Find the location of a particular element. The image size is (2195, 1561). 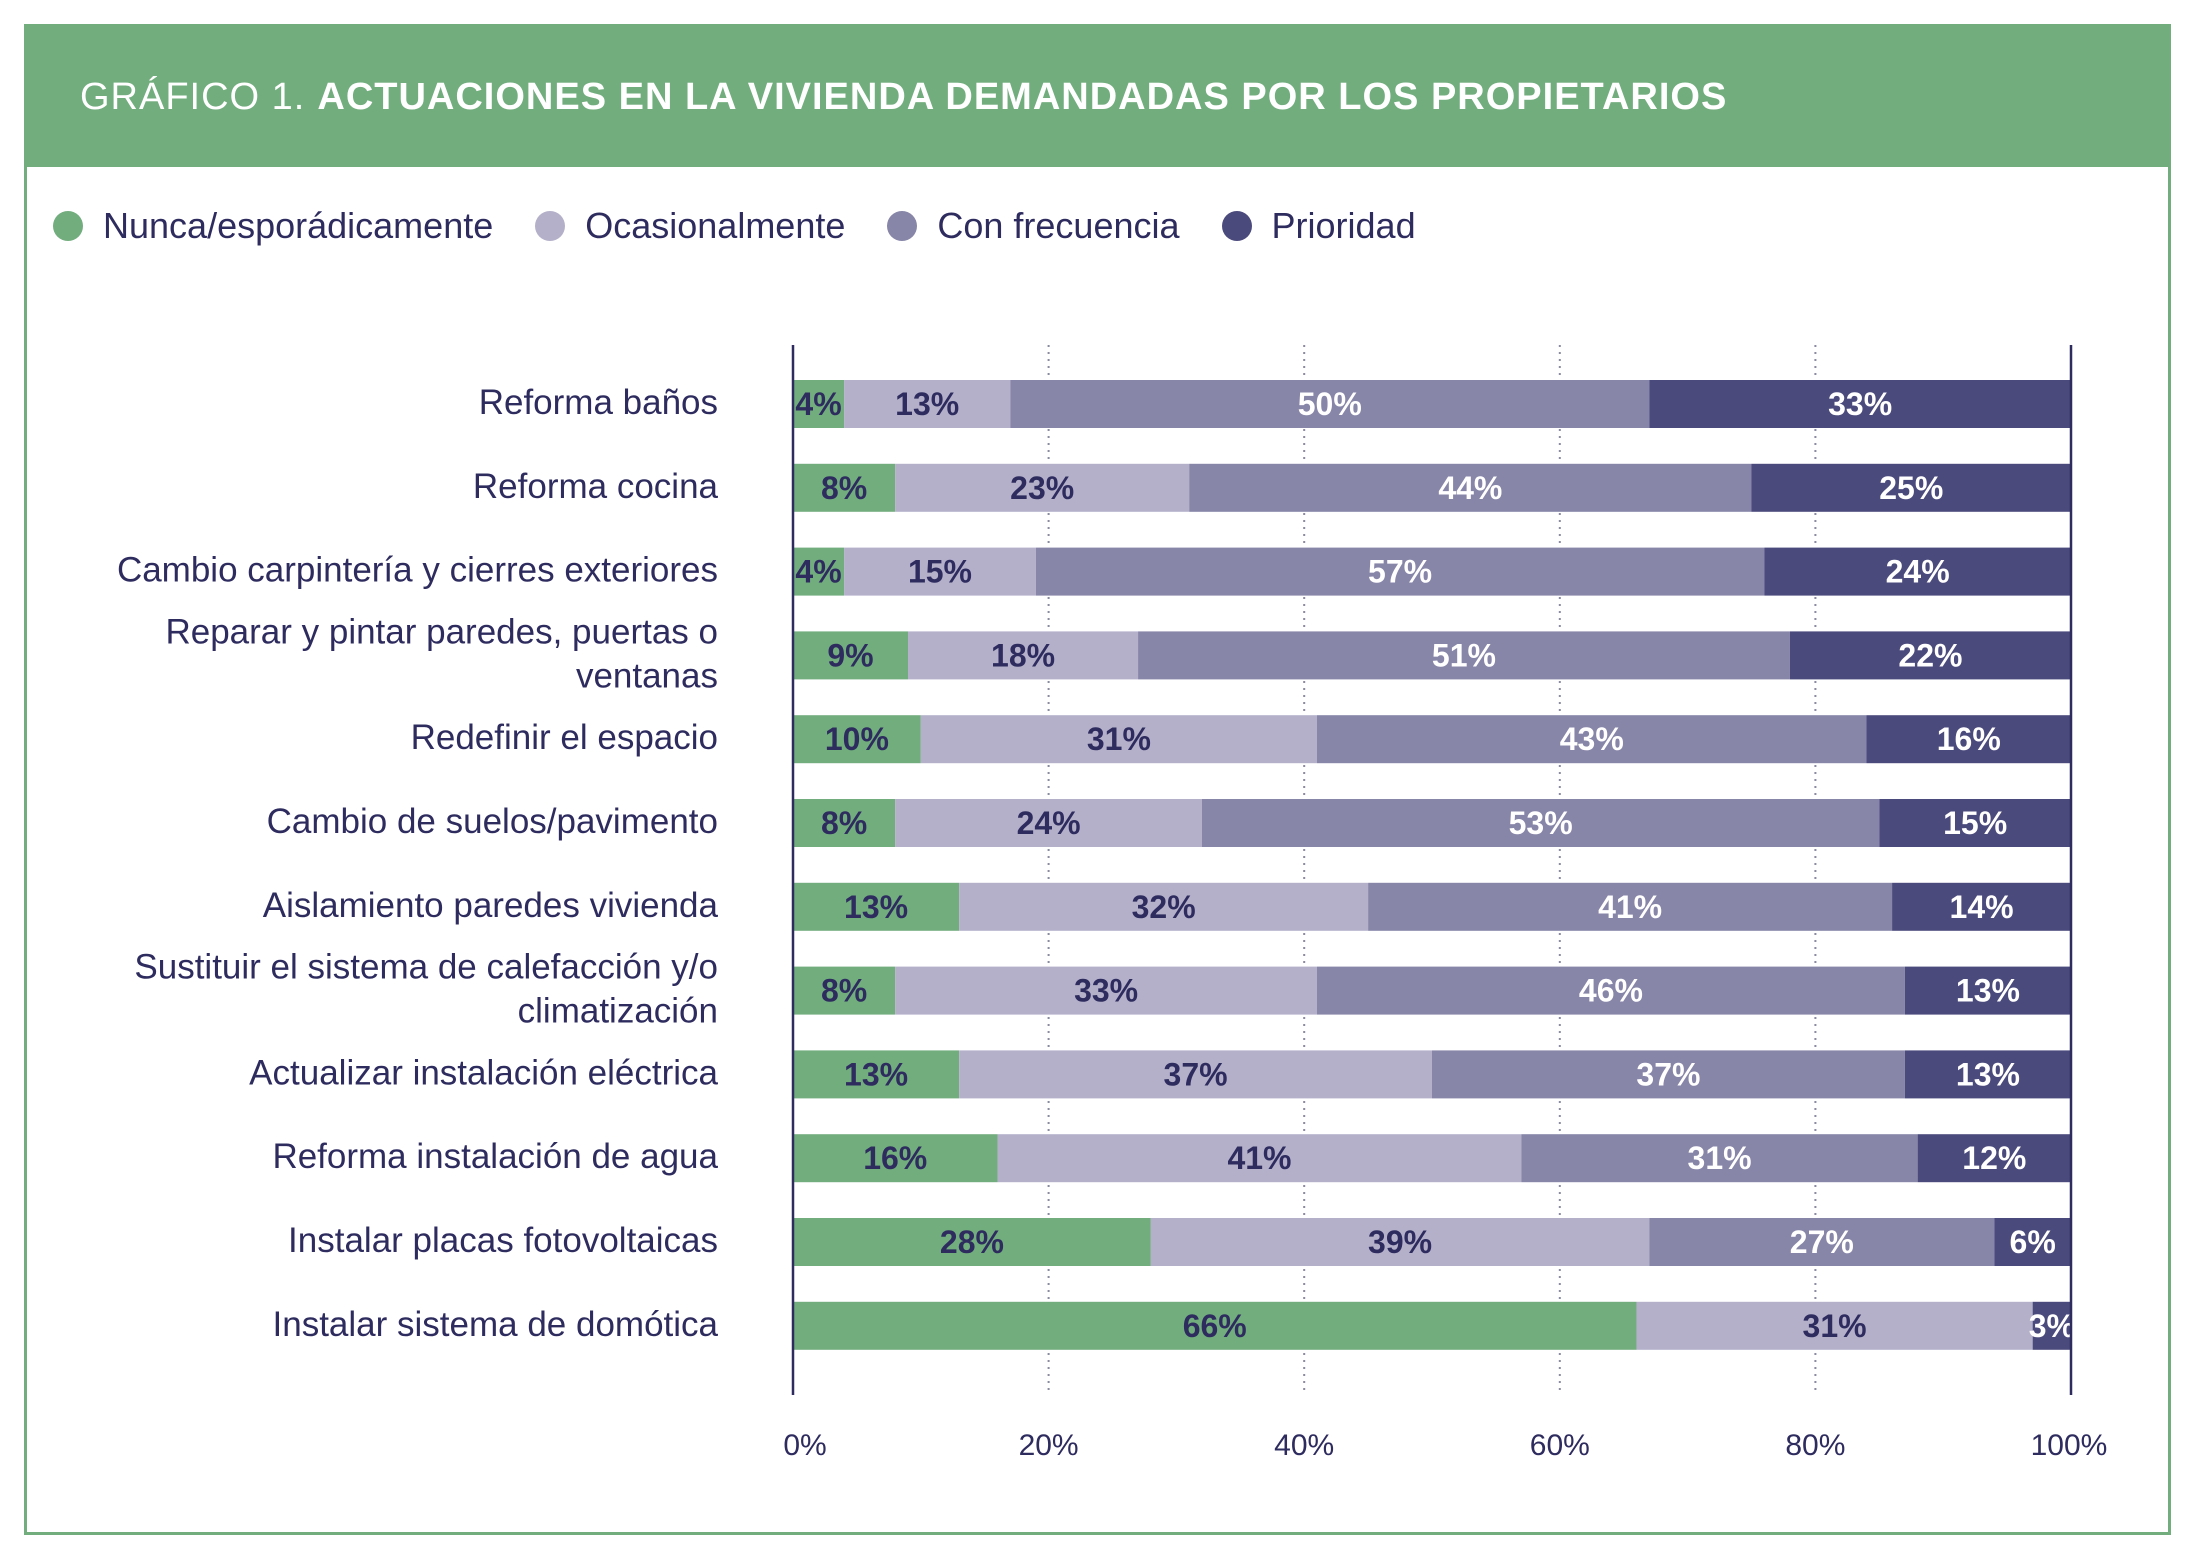

data-label-prioridad-11: 3% is located at coordinates (2052, 1326).